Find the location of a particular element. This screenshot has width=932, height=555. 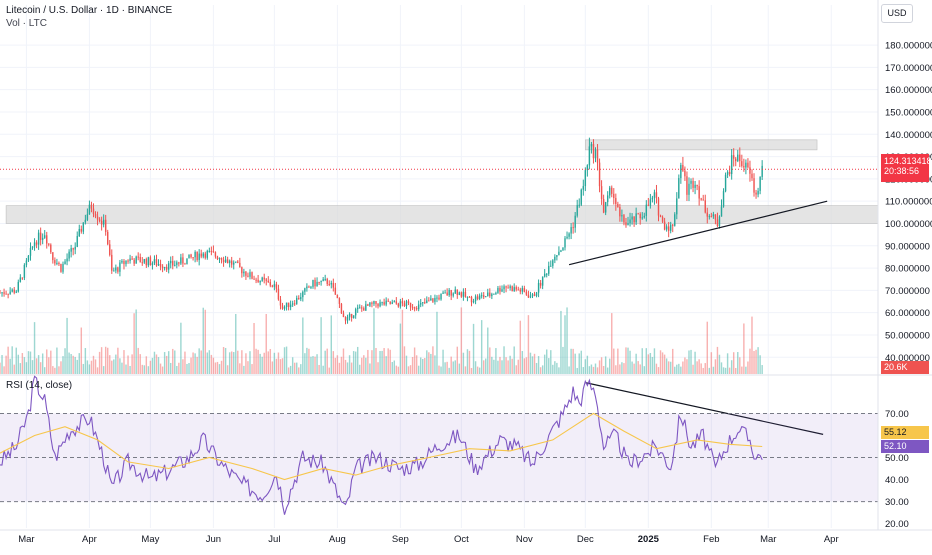

rsi-trend-line is located at coordinates (704, 408).